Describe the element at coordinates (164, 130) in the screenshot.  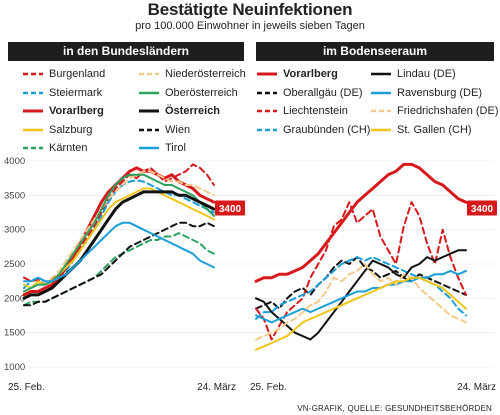
I see `legend-item: Wien` at that location.